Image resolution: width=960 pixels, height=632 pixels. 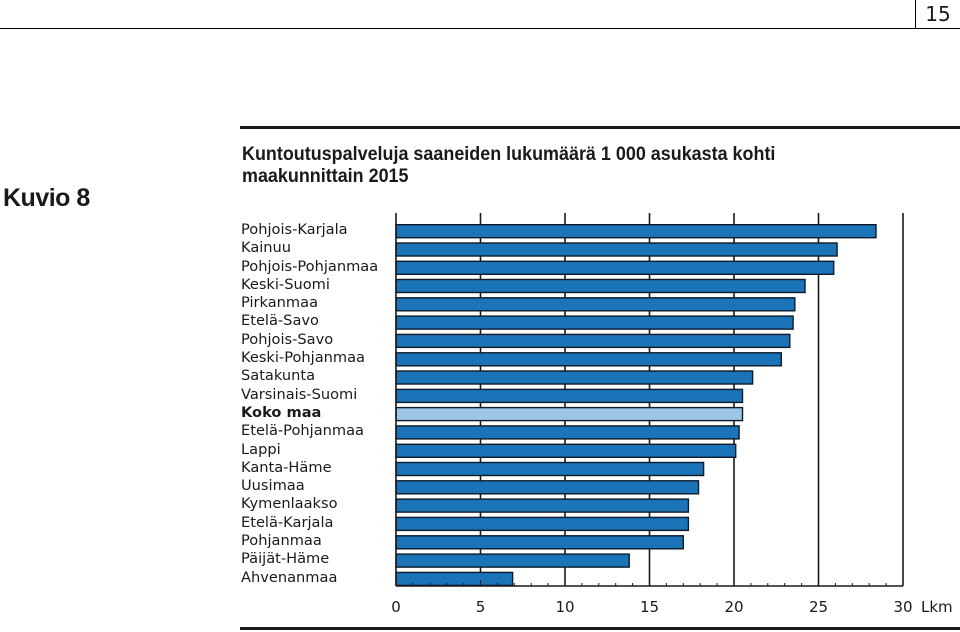 What do you see at coordinates (600, 286) in the screenshot?
I see `bar-keski-suomi` at bounding box center [600, 286].